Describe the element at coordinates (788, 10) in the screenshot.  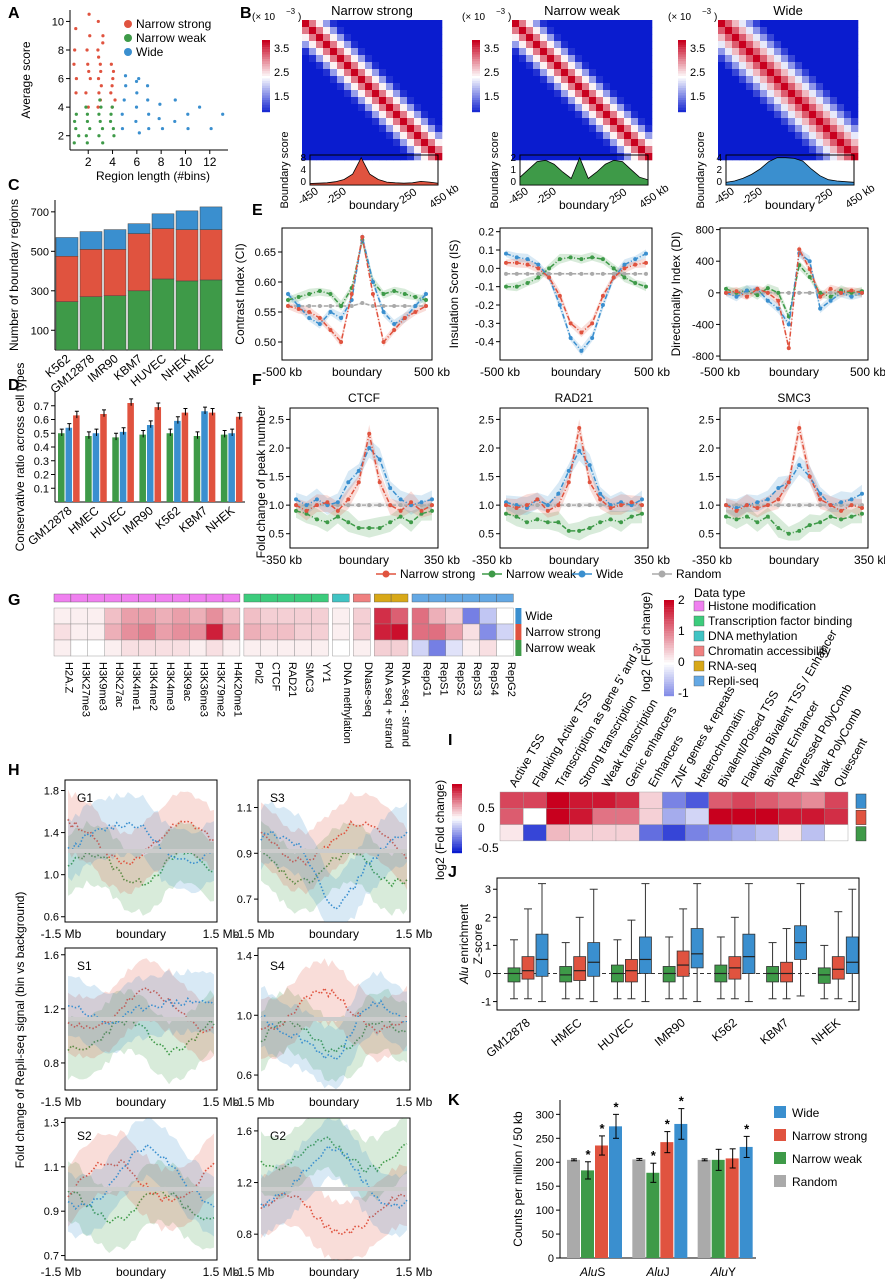
I see `heatmap-title: Wide` at that location.